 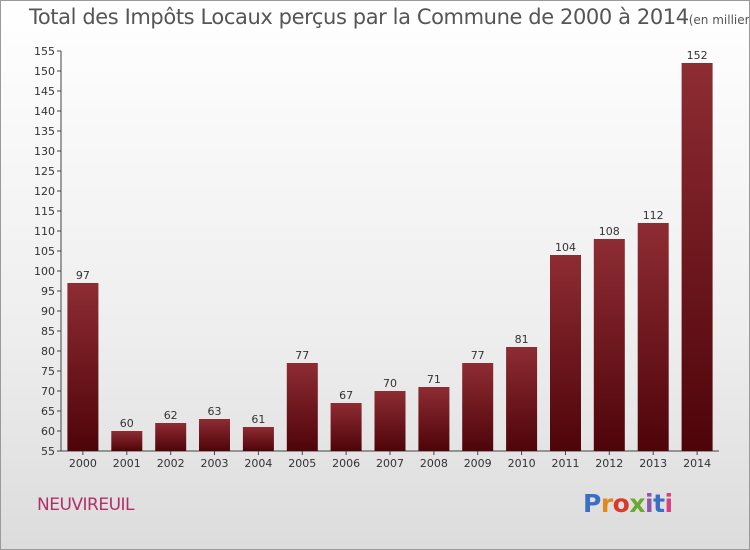 What do you see at coordinates (522, 399) in the screenshot?
I see `bar-2010` at bounding box center [522, 399].